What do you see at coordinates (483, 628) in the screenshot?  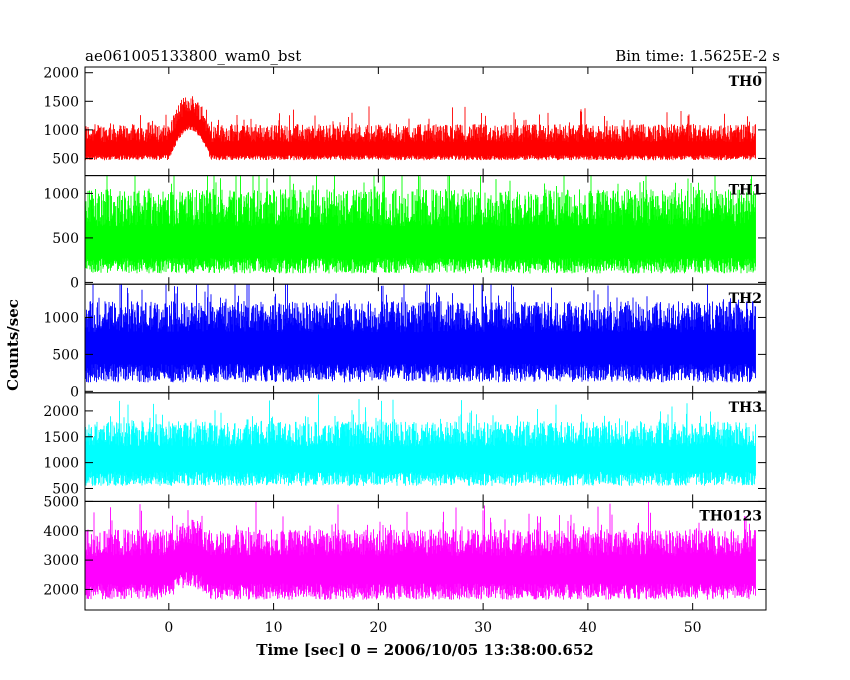 I see `x-tick-label: 30` at bounding box center [483, 628].